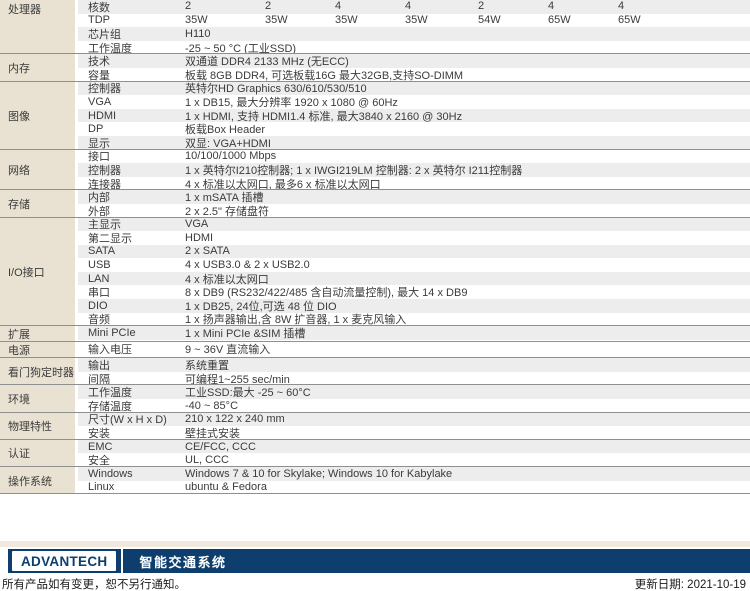 This screenshot has width=750, height=591. I want to click on spec-row: SATA 2 x SATA, so click(414, 251).